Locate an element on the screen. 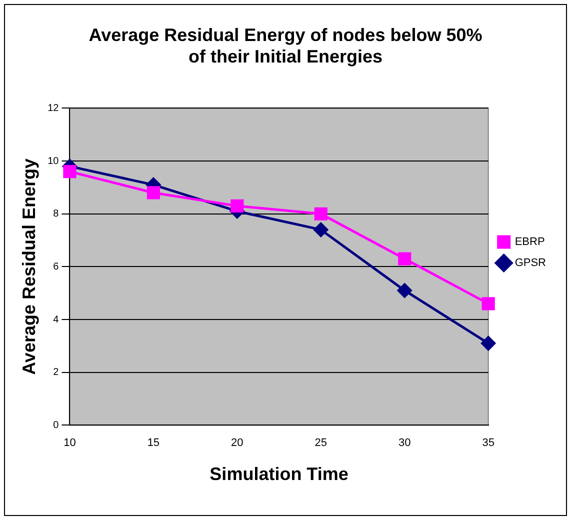 The width and height of the screenshot is (573, 522). x-tick-label: 20 is located at coordinates (237, 442).